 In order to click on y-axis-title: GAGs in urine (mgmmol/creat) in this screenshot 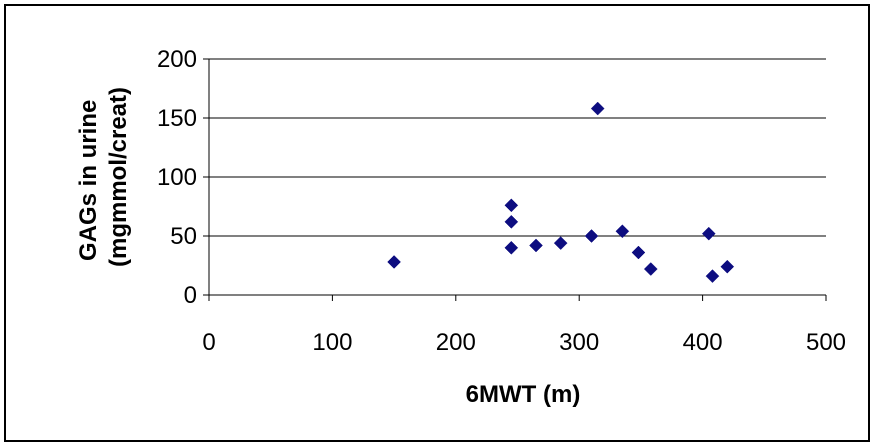, I will do `click(103, 177)`.